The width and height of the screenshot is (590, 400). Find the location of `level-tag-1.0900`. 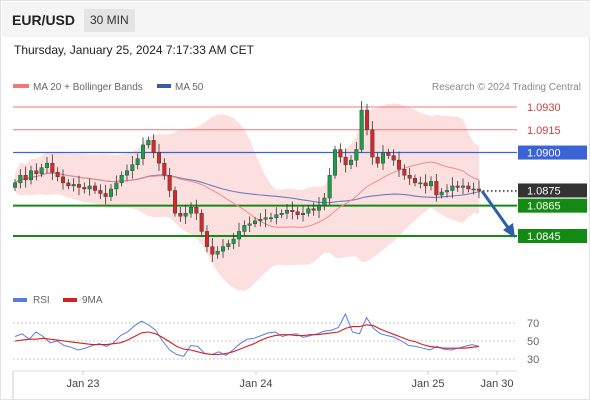

level-tag-1.0900 is located at coordinates (552, 152).